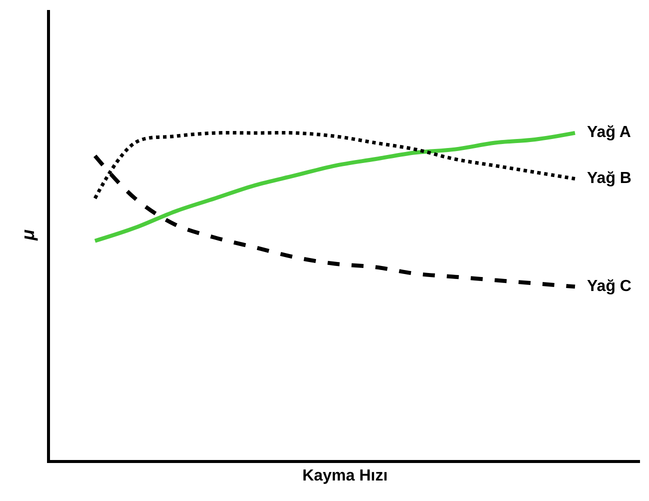 Image resolution: width=649 pixels, height=501 pixels. Describe the element at coordinates (609, 132) in the screenshot. I see `series-label: Yağ A` at that location.